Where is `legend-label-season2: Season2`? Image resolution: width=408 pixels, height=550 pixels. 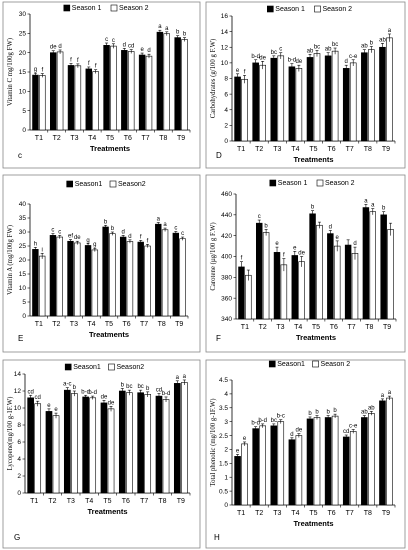 legend-label-season2: Season2 is located at coordinates (131, 367).